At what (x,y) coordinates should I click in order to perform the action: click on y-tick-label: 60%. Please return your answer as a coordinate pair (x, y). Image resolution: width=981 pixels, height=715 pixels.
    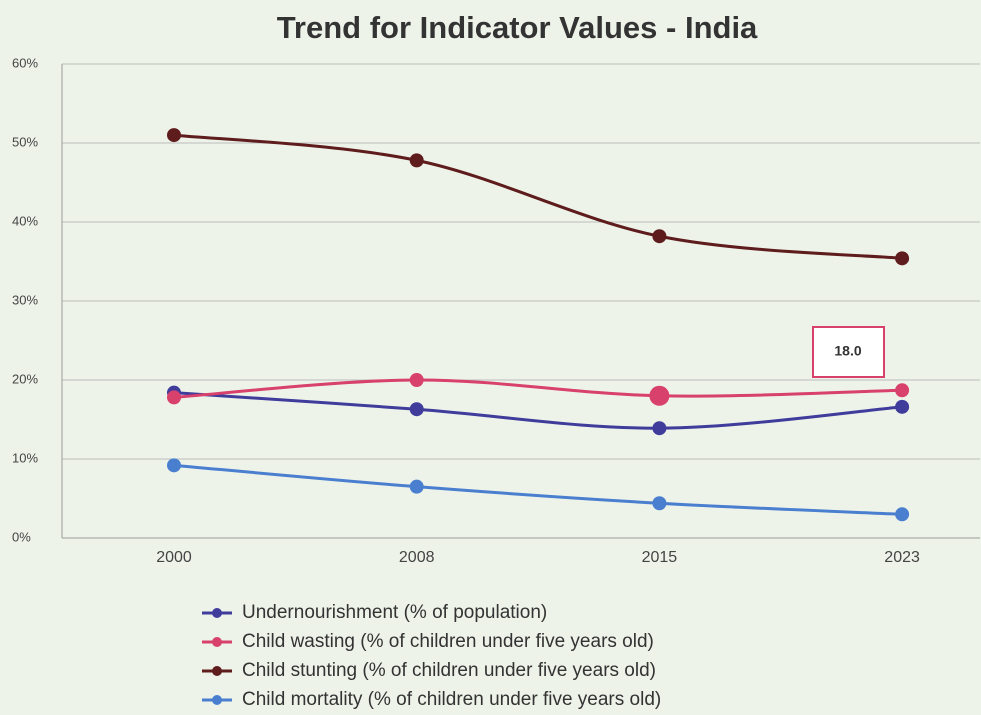
    Looking at the image, I should click on (25, 62).